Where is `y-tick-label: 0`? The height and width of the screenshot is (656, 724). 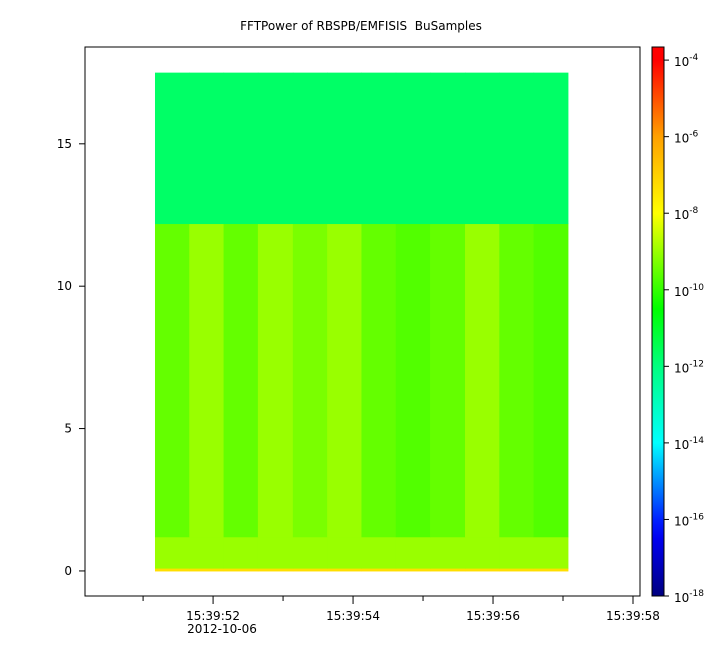 y-tick-label: 0 is located at coordinates (68, 571).